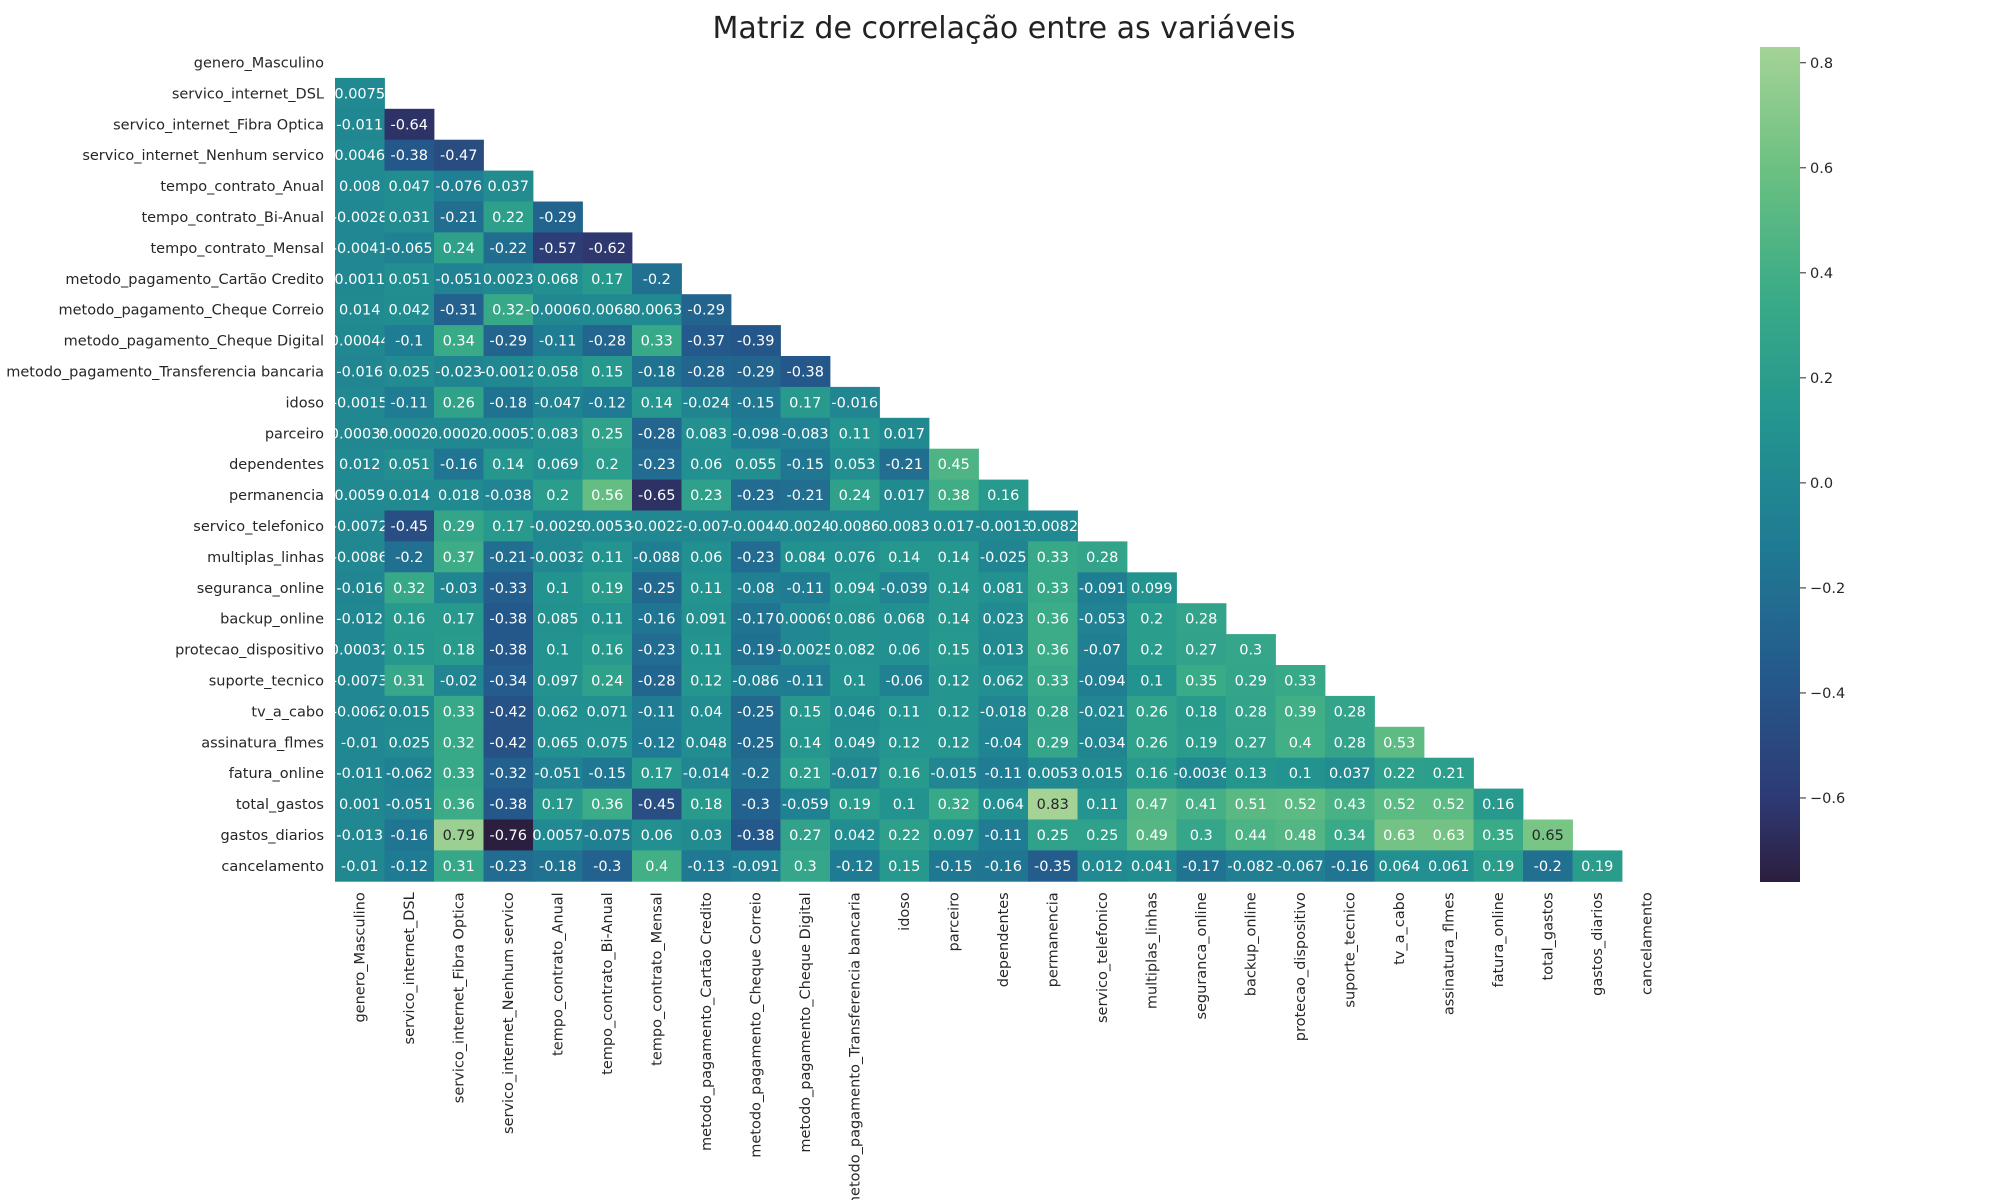 This screenshot has width=2000, height=1200. Describe the element at coordinates (409, 434) in the screenshot. I see `cell-value-label: 0.00023` at that location.